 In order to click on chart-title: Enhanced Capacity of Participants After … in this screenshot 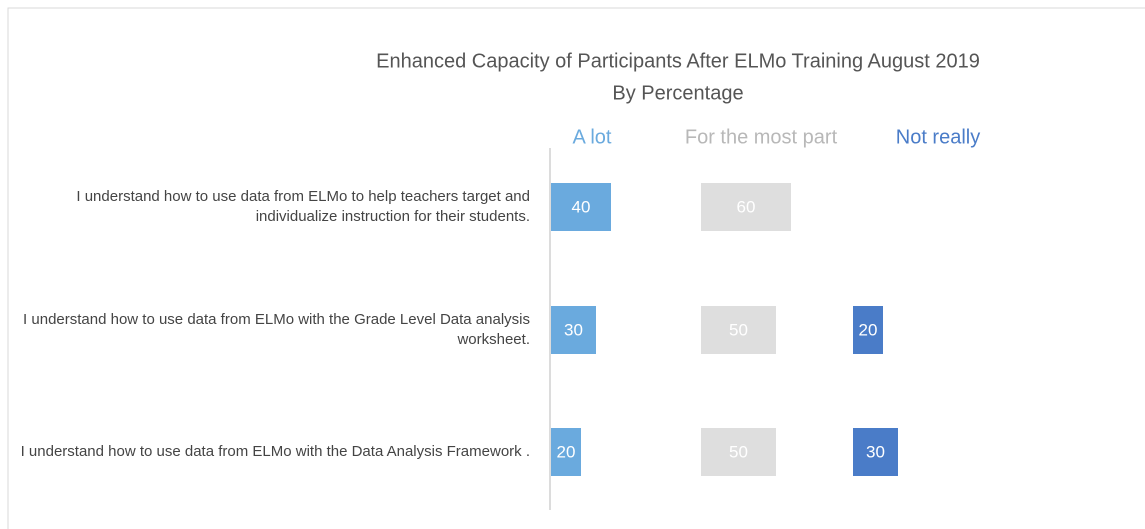, I will do `click(678, 61)`.